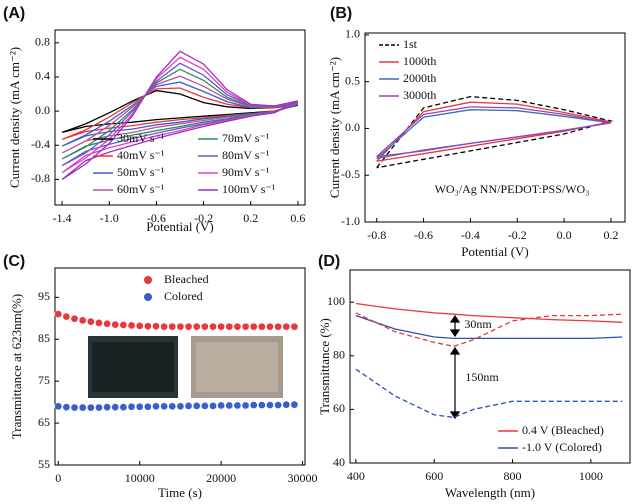 This screenshot has width=633, height=504. What do you see at coordinates (513, 476) in the screenshot?
I see `x-tick-label: 800` at bounding box center [513, 476].